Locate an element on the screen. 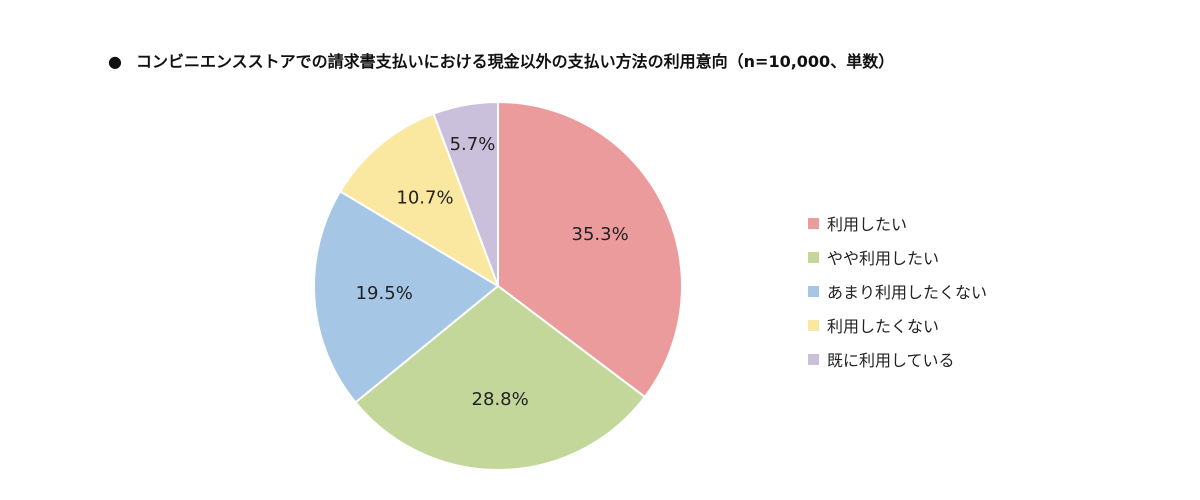 This screenshot has width=1200, height=500. data-label-5: 5.7% is located at coordinates (473, 144).